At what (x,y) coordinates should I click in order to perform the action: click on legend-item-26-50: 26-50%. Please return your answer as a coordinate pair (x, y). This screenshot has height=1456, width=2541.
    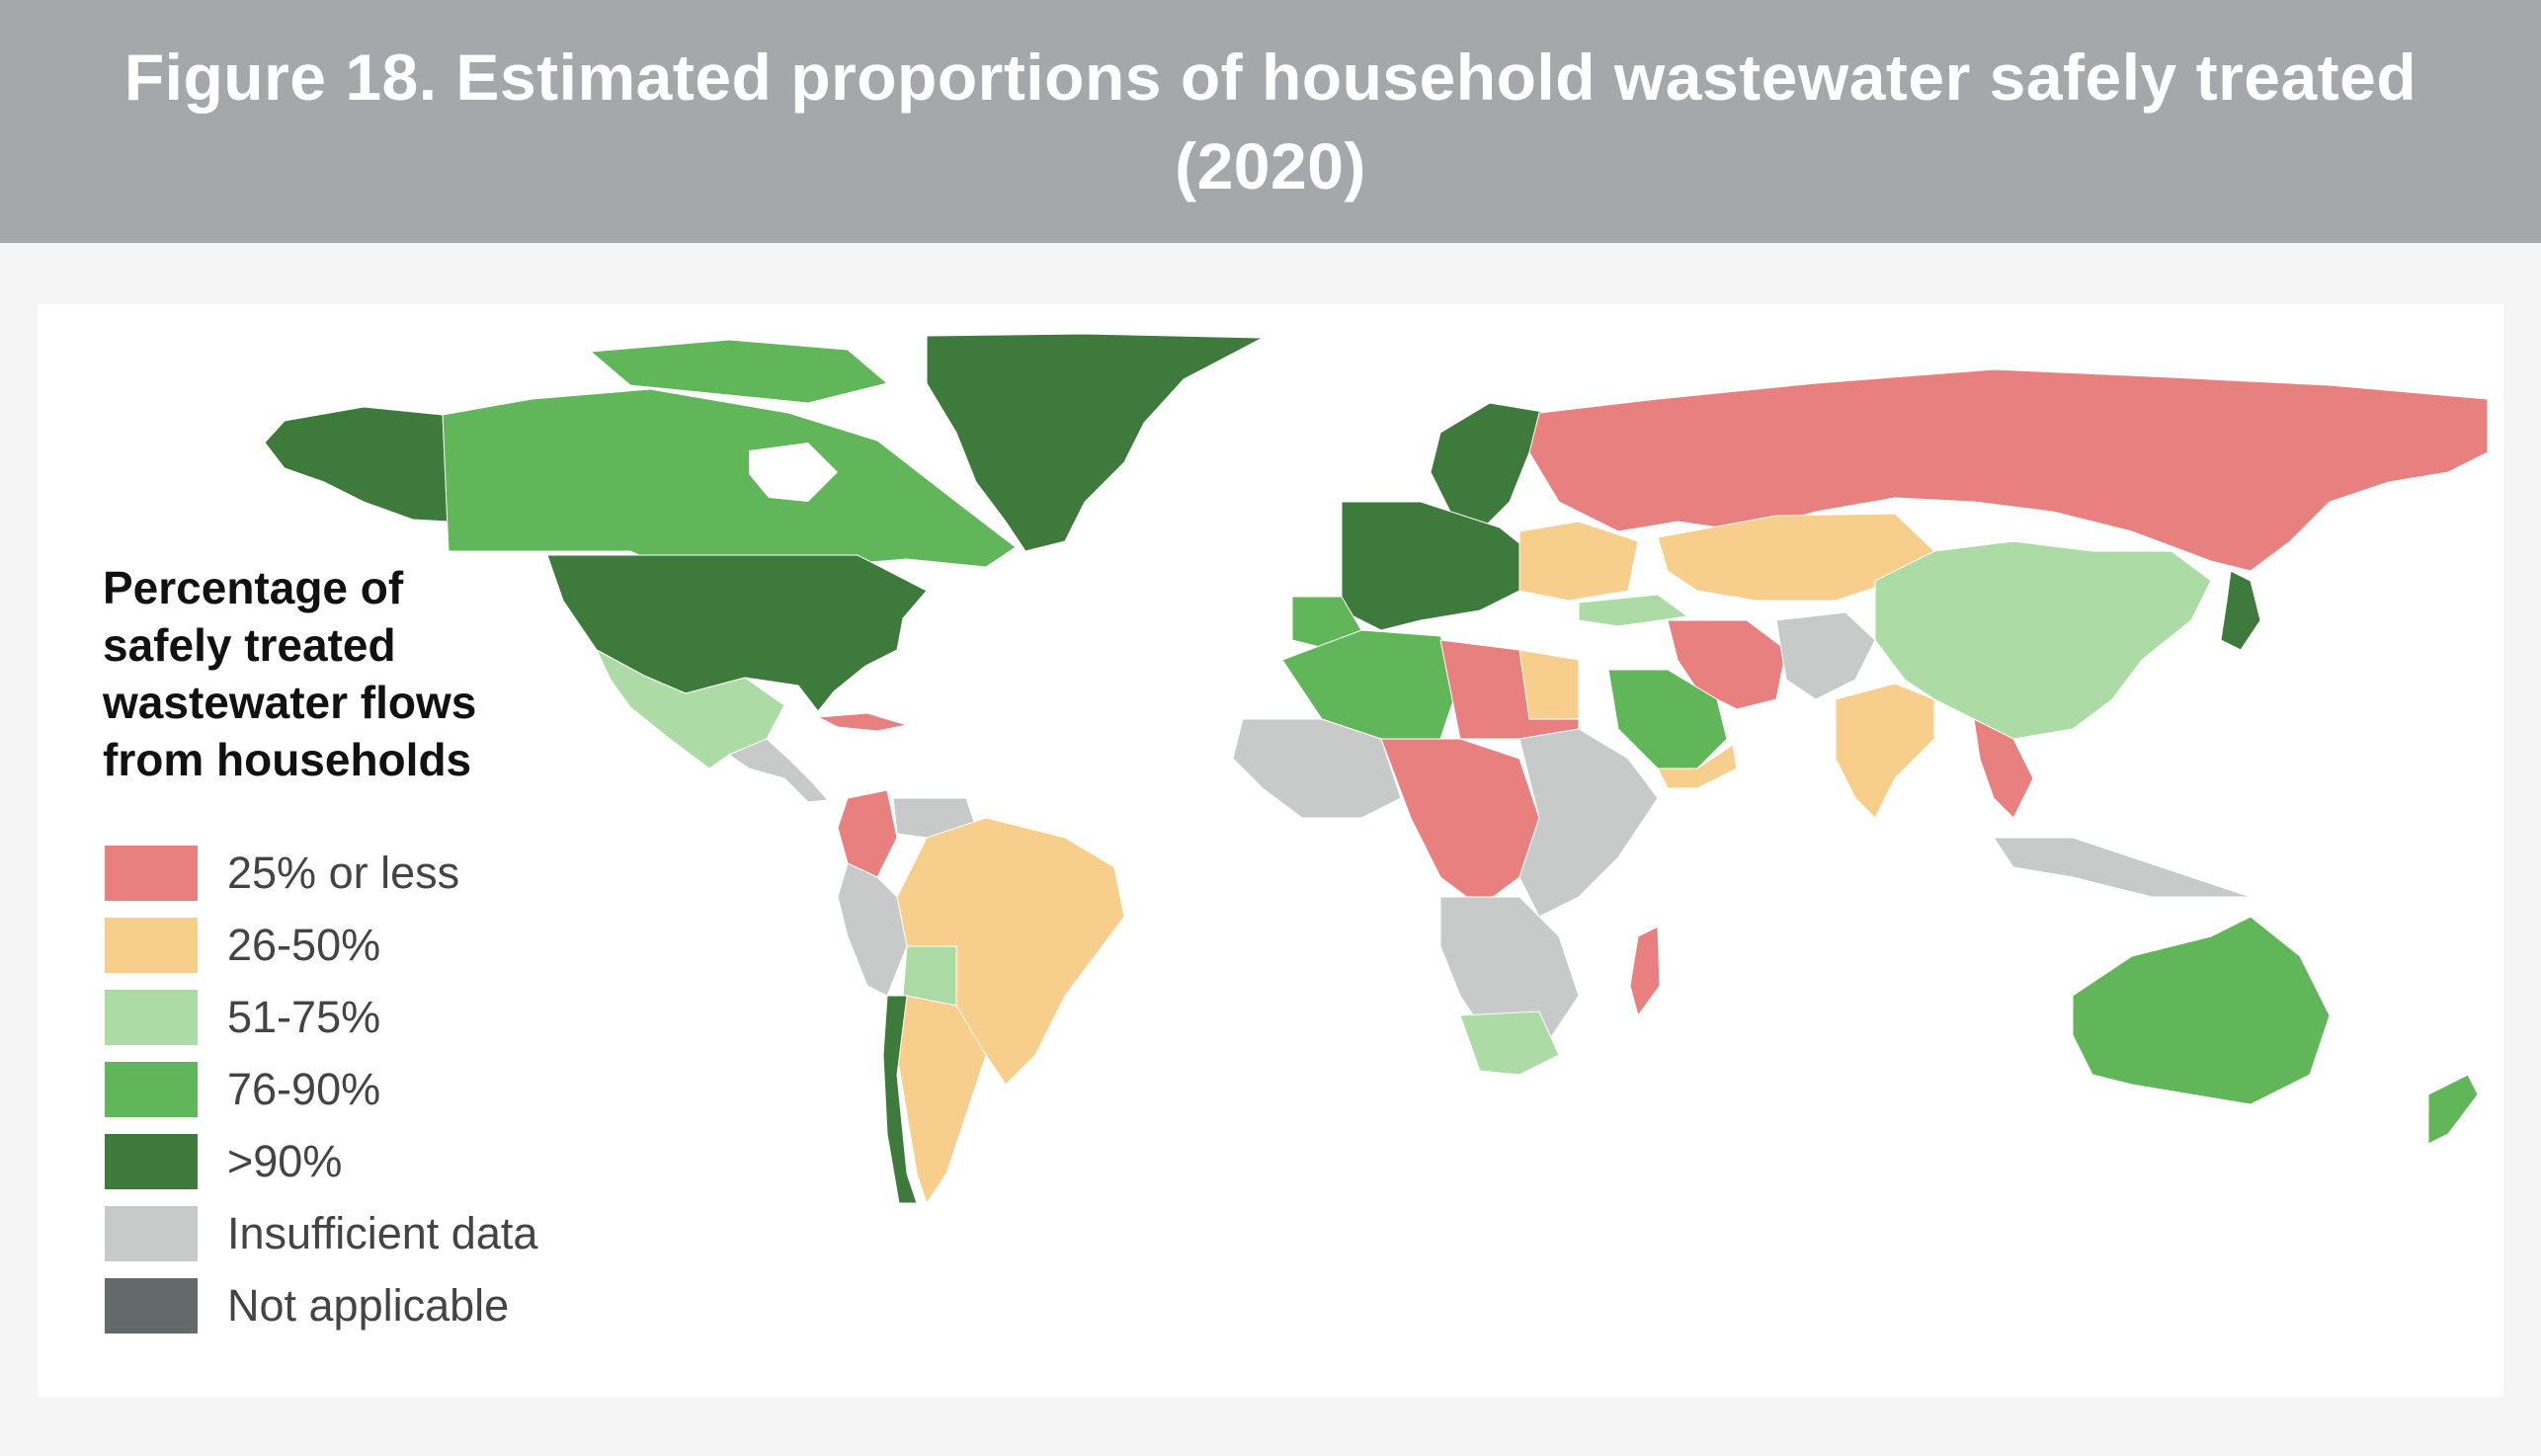
    Looking at the image, I should click on (401, 947).